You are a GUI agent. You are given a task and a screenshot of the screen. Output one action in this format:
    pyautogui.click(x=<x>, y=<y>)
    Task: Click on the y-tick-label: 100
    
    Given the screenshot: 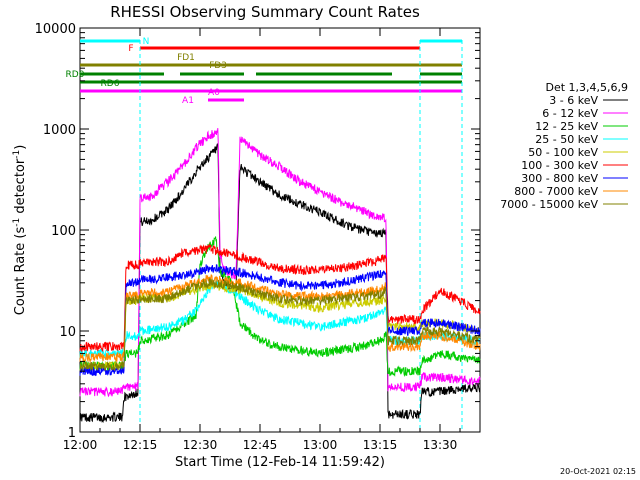 What is the action you would take?
    pyautogui.click(x=63, y=231)
    